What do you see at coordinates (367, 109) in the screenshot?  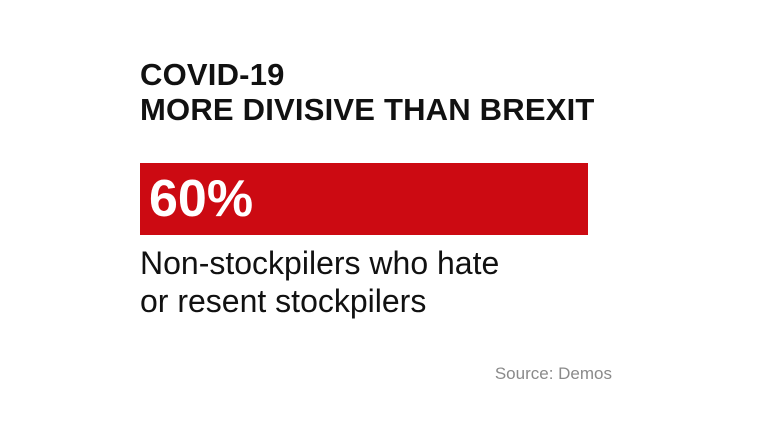 I see `headline-line-2: MORE DIVISIVE THAN BREXIT` at bounding box center [367, 109].